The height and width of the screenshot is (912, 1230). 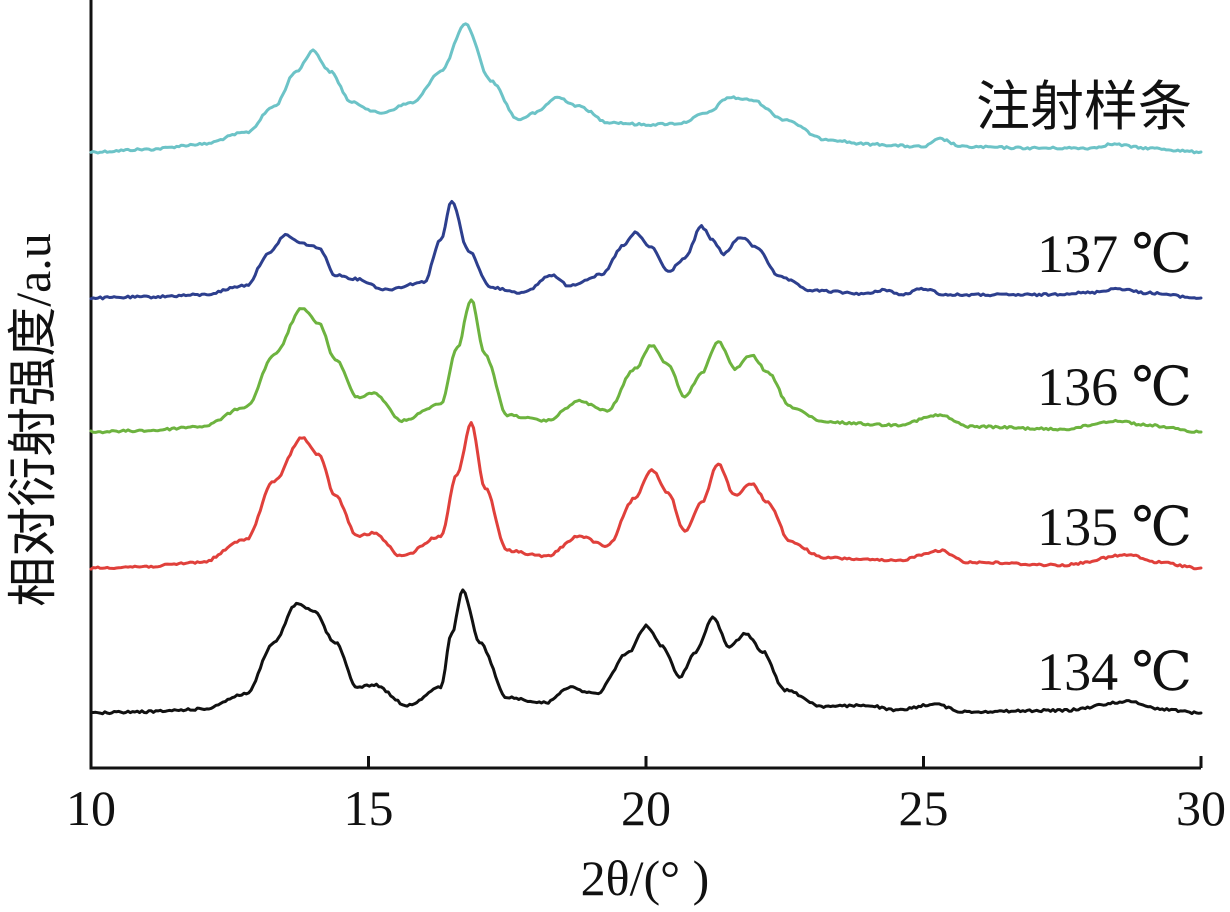 What do you see at coordinates (1114, 387) in the screenshot?
I see `series-label-2: 136 ℃` at bounding box center [1114, 387].